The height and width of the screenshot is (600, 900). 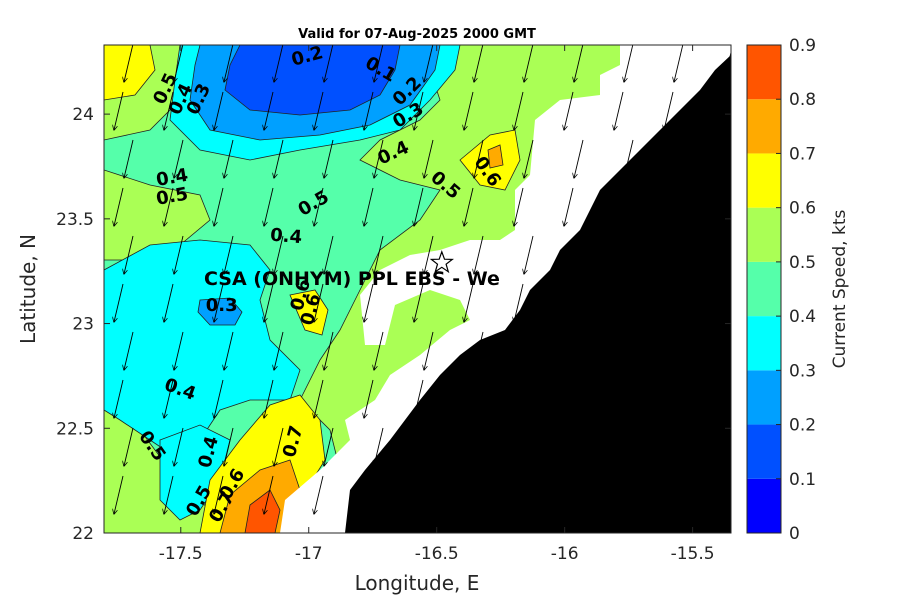 What do you see at coordinates (75, 220) in the screenshot?
I see `y-tick-label: 23.5` at bounding box center [75, 220].